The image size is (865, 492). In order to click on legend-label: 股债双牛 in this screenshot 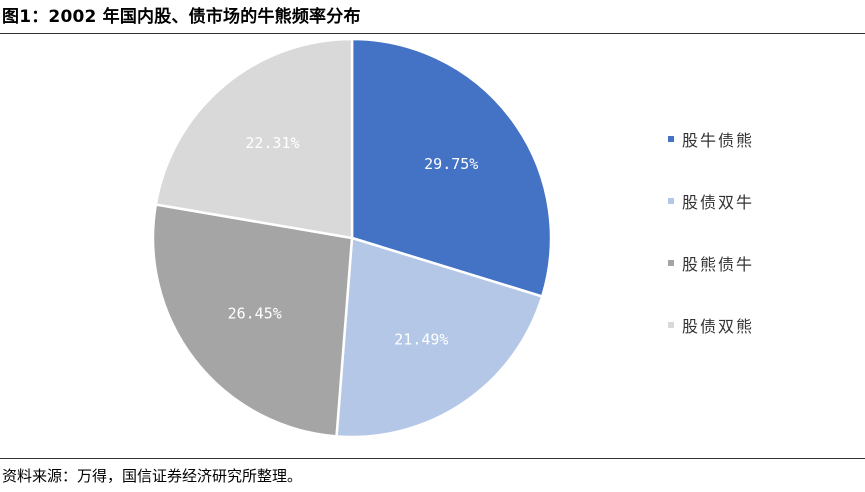, I will do `click(718, 202)`.